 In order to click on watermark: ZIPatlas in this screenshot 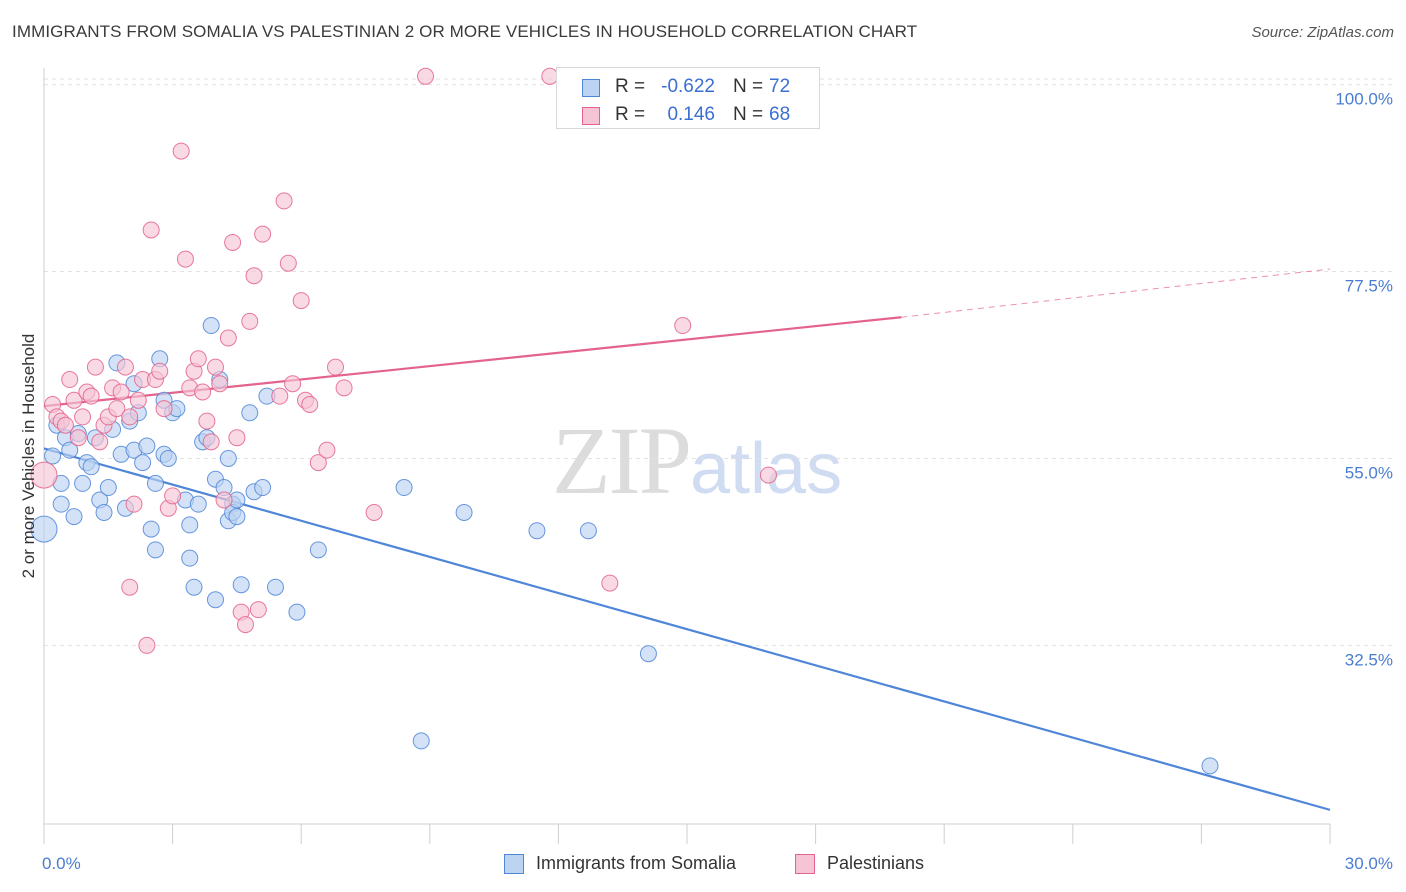, I will do `click(697, 460)`.